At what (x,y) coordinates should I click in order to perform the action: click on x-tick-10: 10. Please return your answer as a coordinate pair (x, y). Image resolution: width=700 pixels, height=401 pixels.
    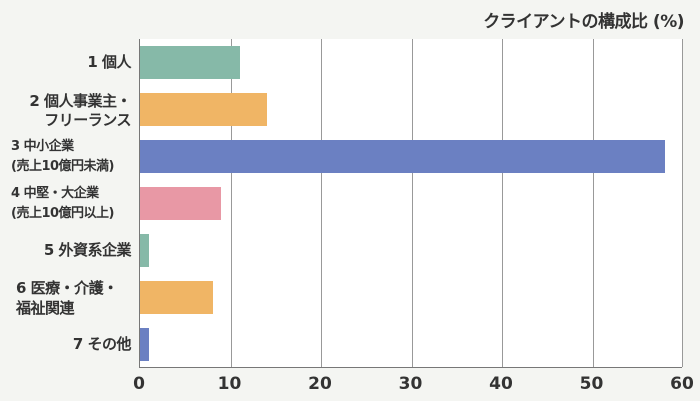
    Looking at the image, I should click on (229, 384).